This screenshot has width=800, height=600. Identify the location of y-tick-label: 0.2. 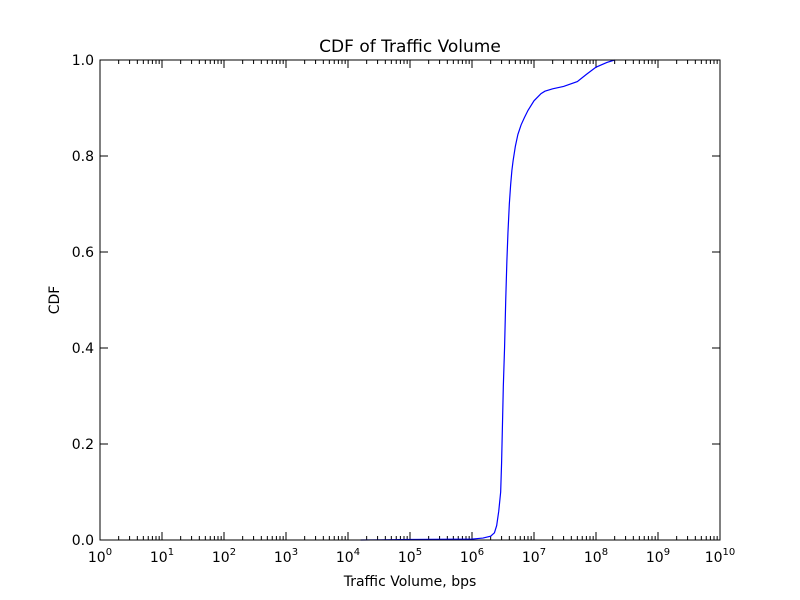
(83, 445).